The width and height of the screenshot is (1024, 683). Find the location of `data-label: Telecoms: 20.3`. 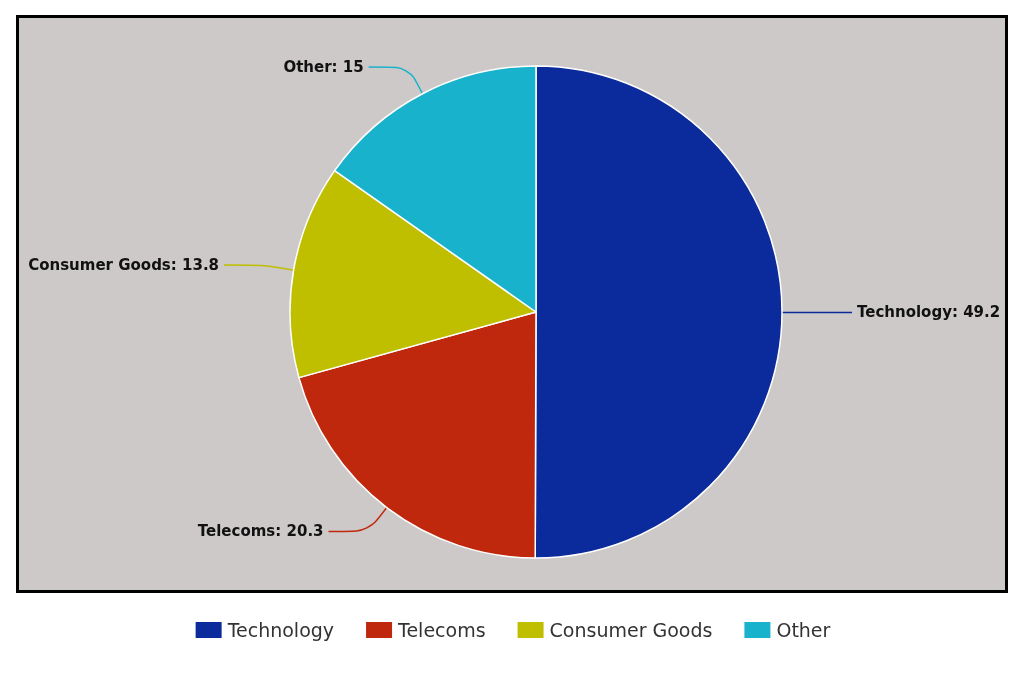

data-label: Telecoms: 20.3 is located at coordinates (260, 531).